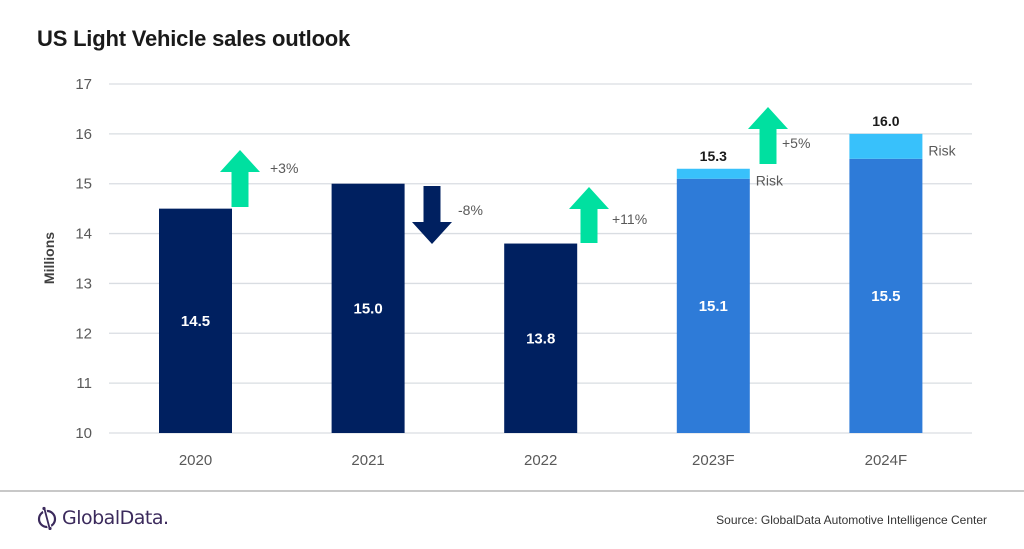 This screenshot has width=1024, height=549. What do you see at coordinates (83, 184) in the screenshot?
I see `y-tick-label: 15` at bounding box center [83, 184].